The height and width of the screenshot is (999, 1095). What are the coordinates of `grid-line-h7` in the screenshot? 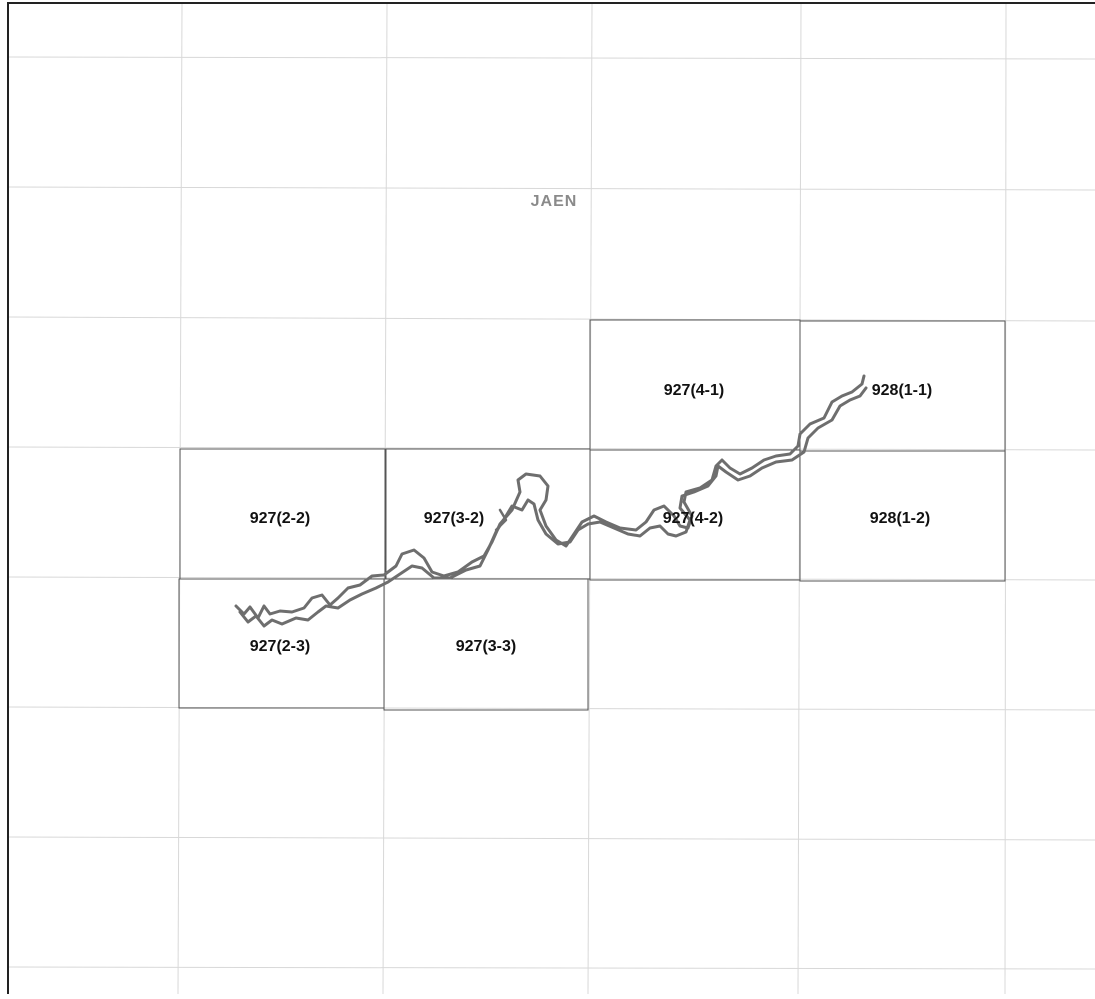 It's located at (551, 838).